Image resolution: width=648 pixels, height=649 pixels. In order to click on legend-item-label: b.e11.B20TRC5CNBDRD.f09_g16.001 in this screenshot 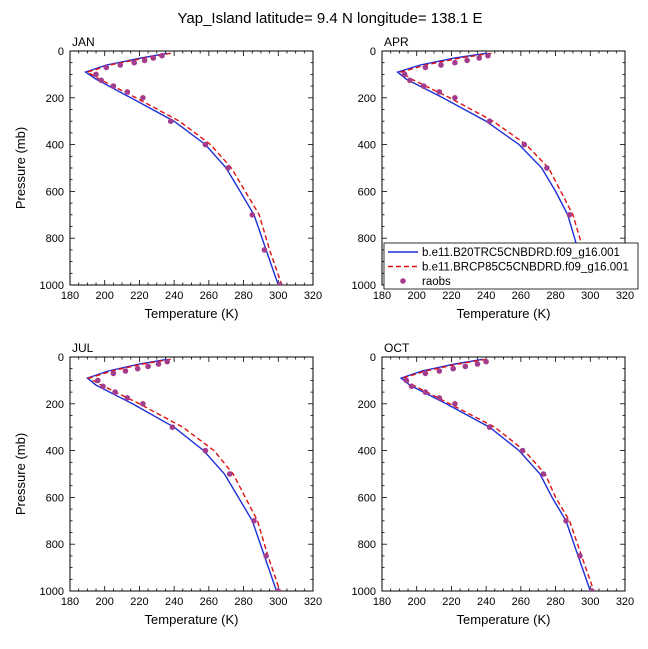, I will do `click(521, 253)`.